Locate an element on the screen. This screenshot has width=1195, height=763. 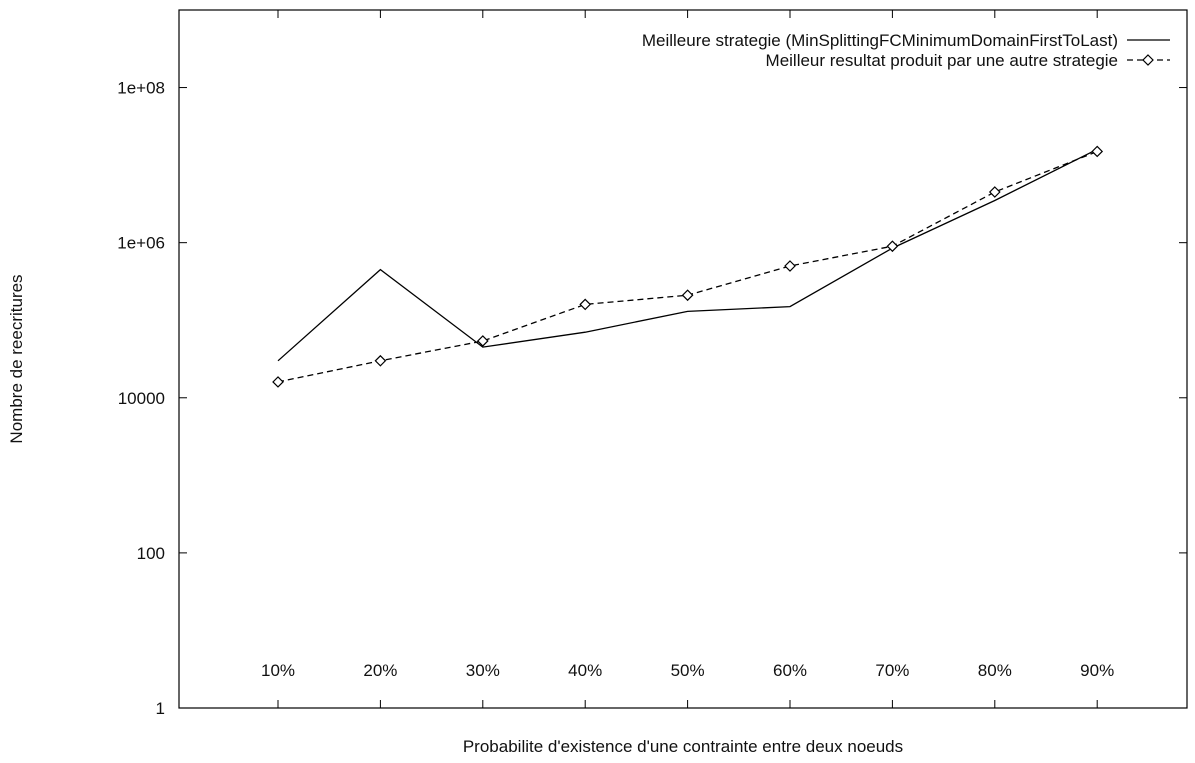
x-tick-label: 50% is located at coordinates (688, 670).